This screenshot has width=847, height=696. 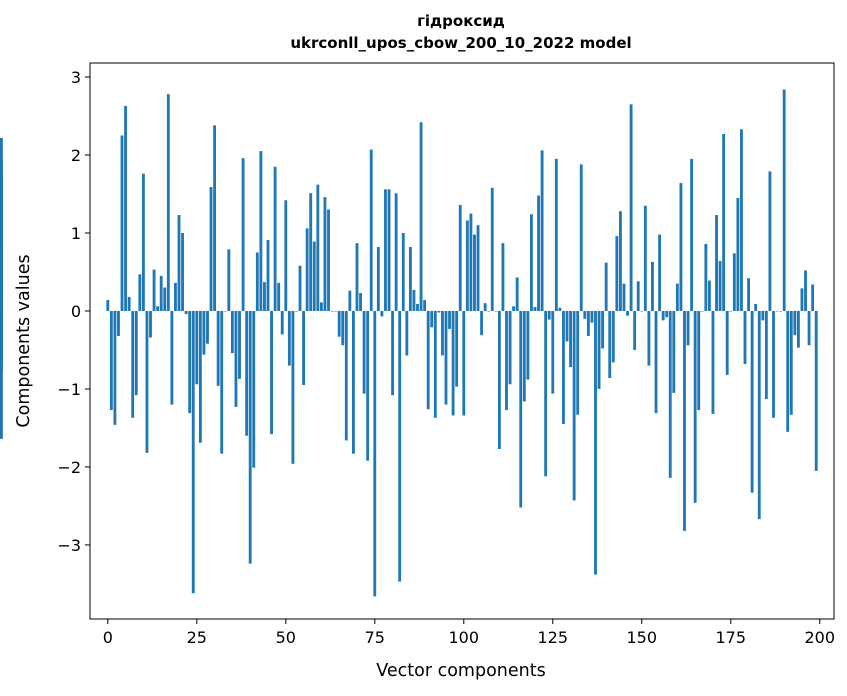 What do you see at coordinates (73, 311) in the screenshot?
I see `y-axis: −3 −2 −1 0 1 2 3` at bounding box center [73, 311].